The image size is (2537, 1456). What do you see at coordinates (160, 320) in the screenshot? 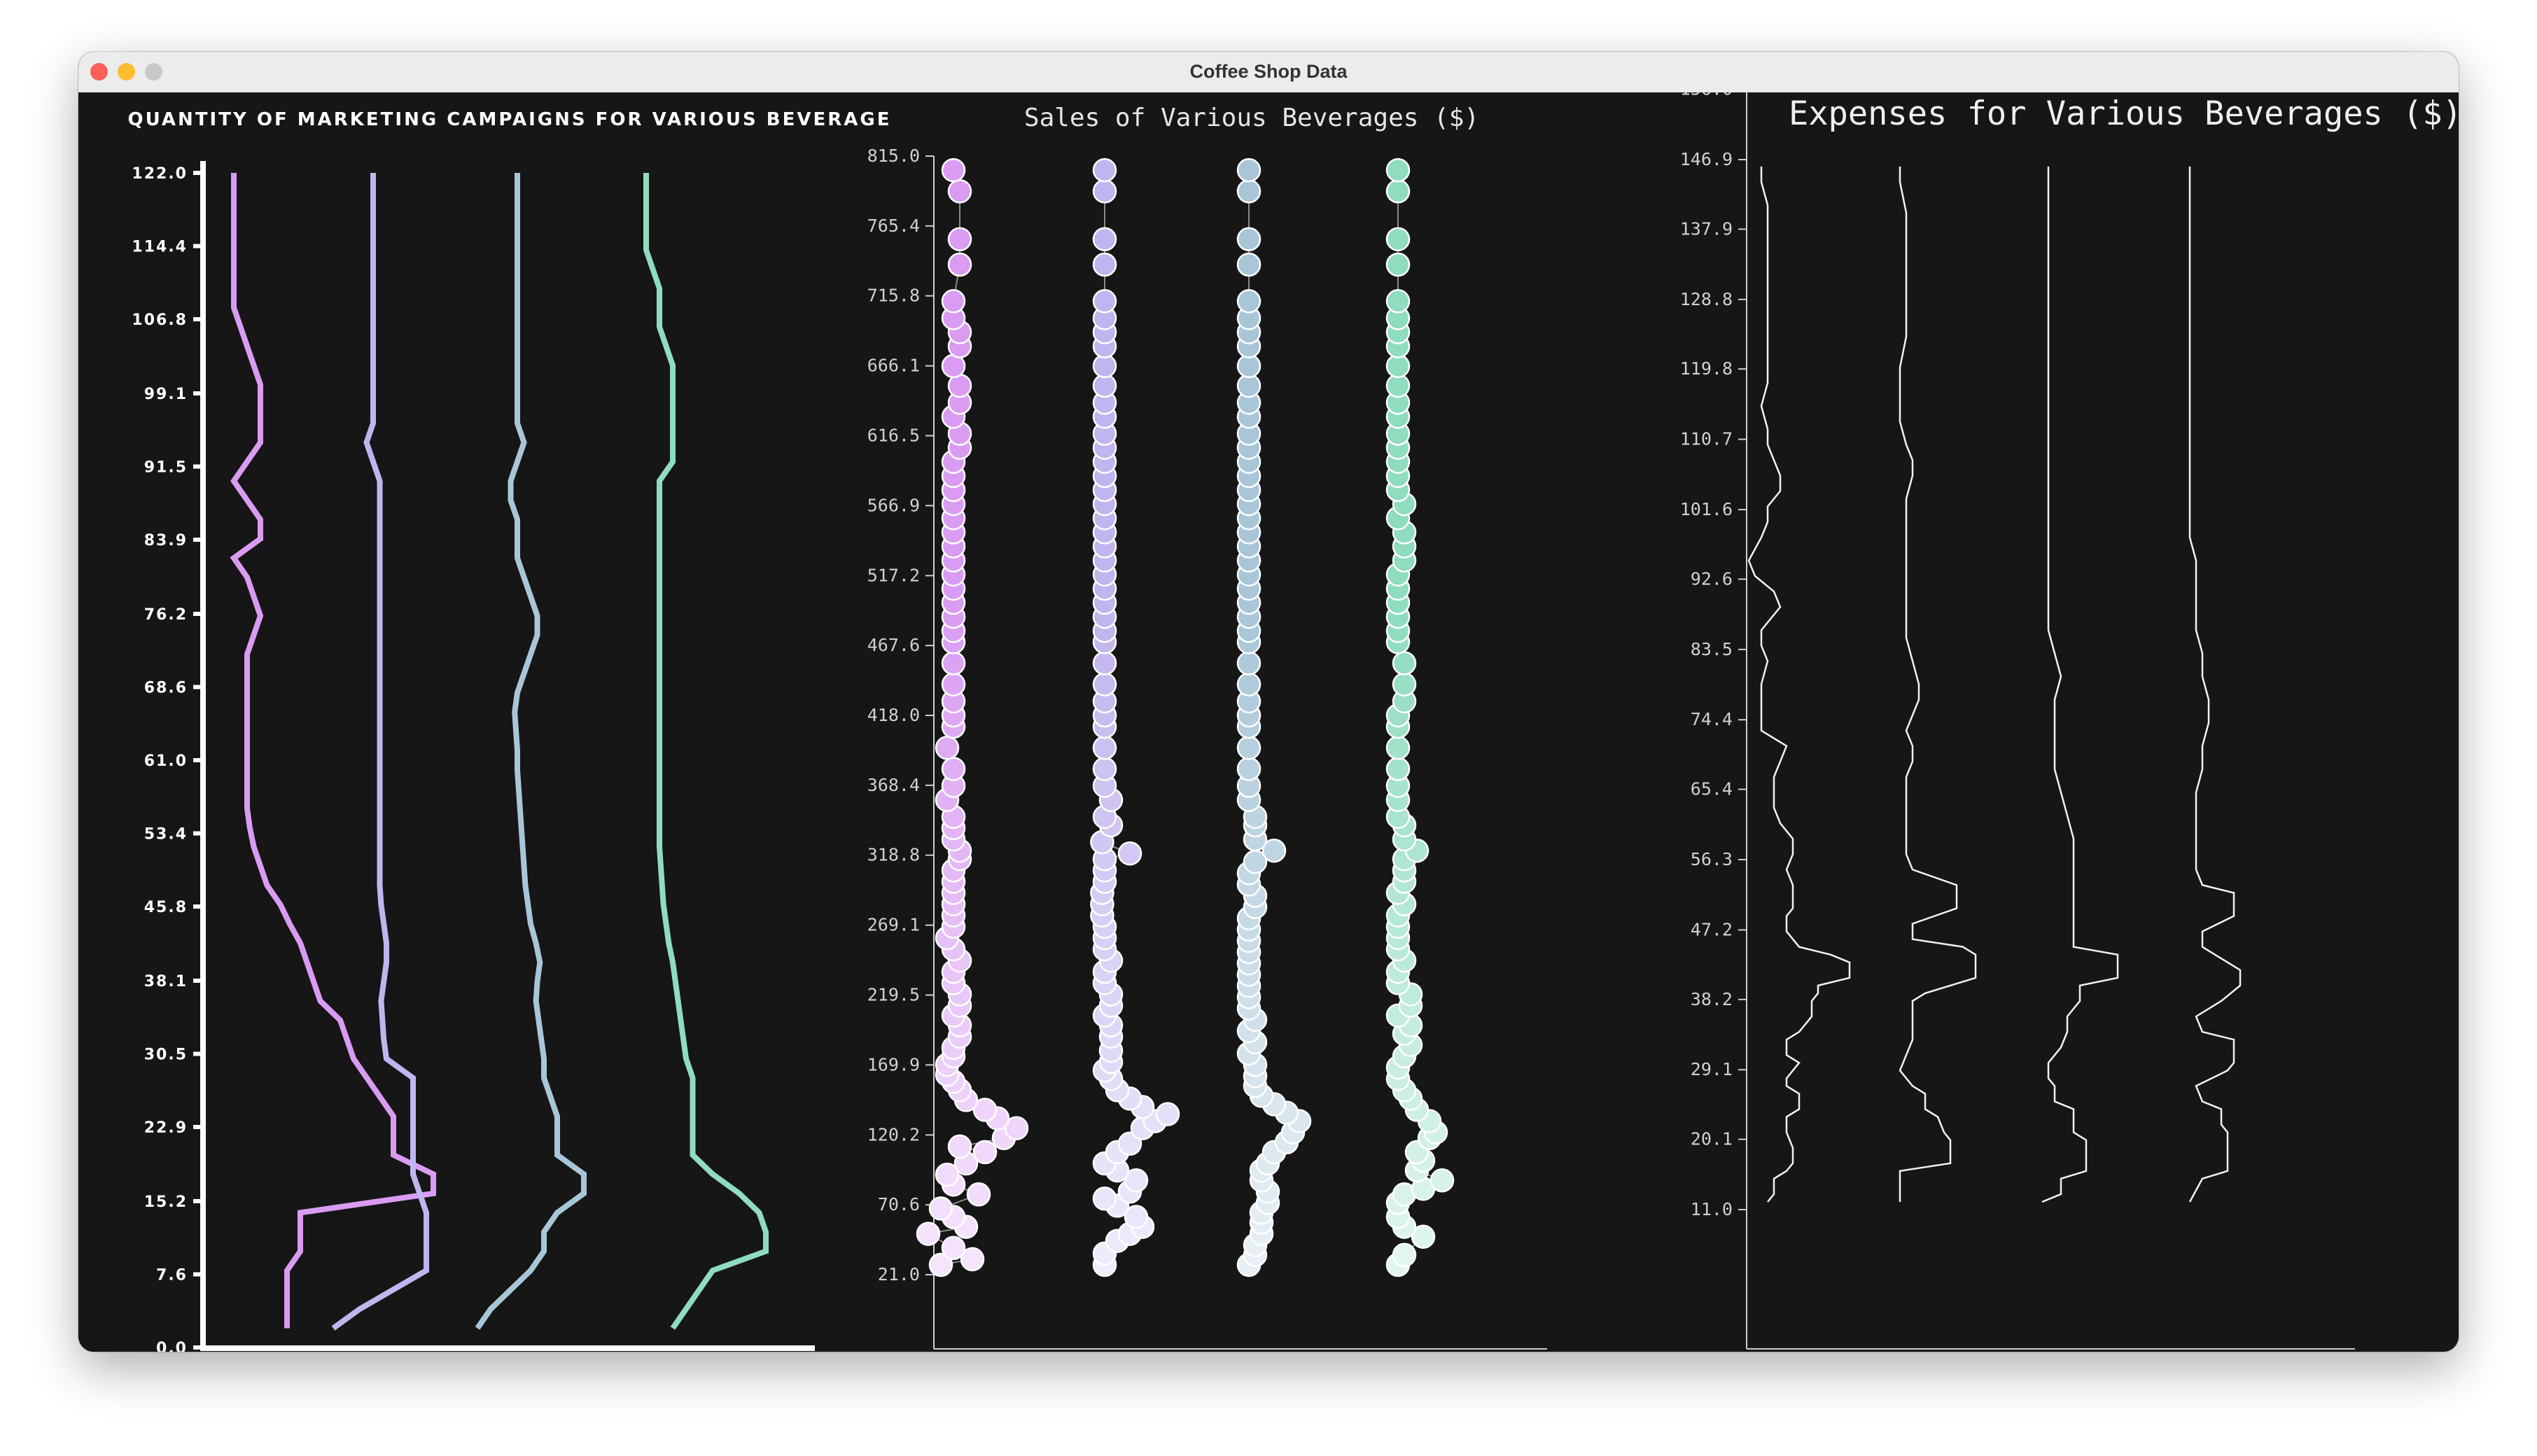
I see `chart1-y-tick-label: 106.8` at bounding box center [160, 320].